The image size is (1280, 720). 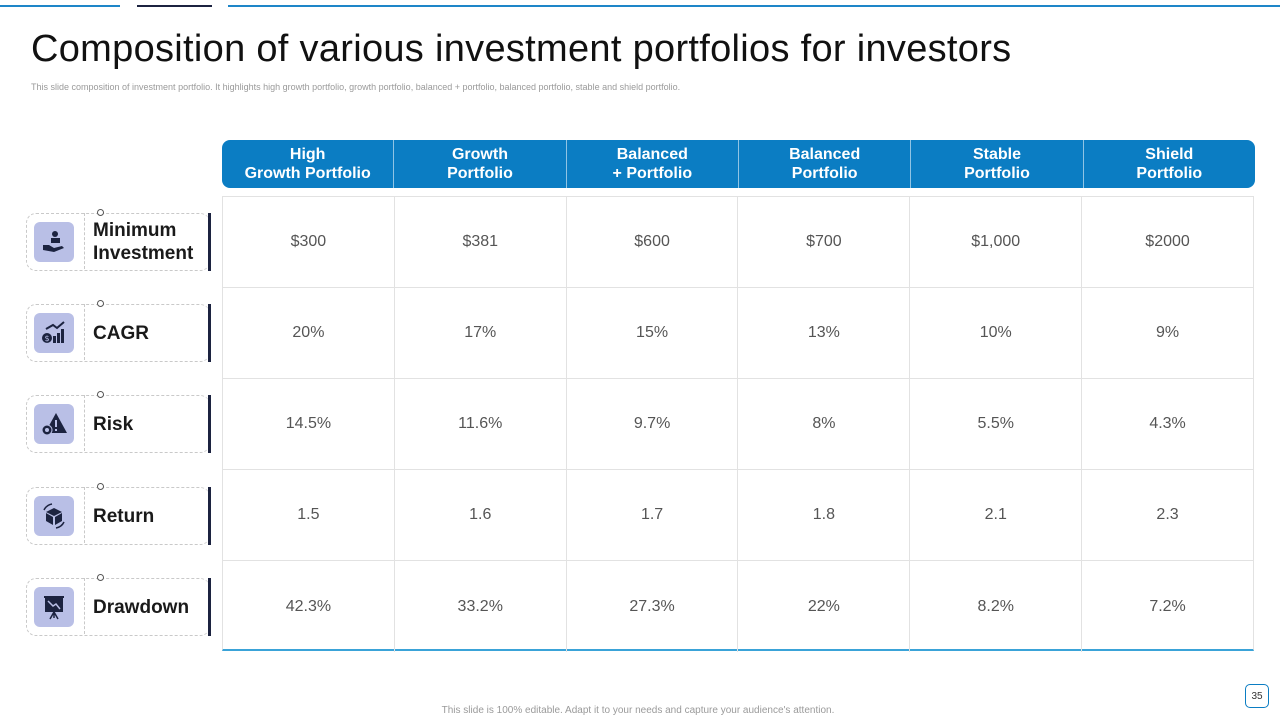 What do you see at coordinates (480, 164) in the screenshot?
I see `column-header: Growth Portfolio` at bounding box center [480, 164].